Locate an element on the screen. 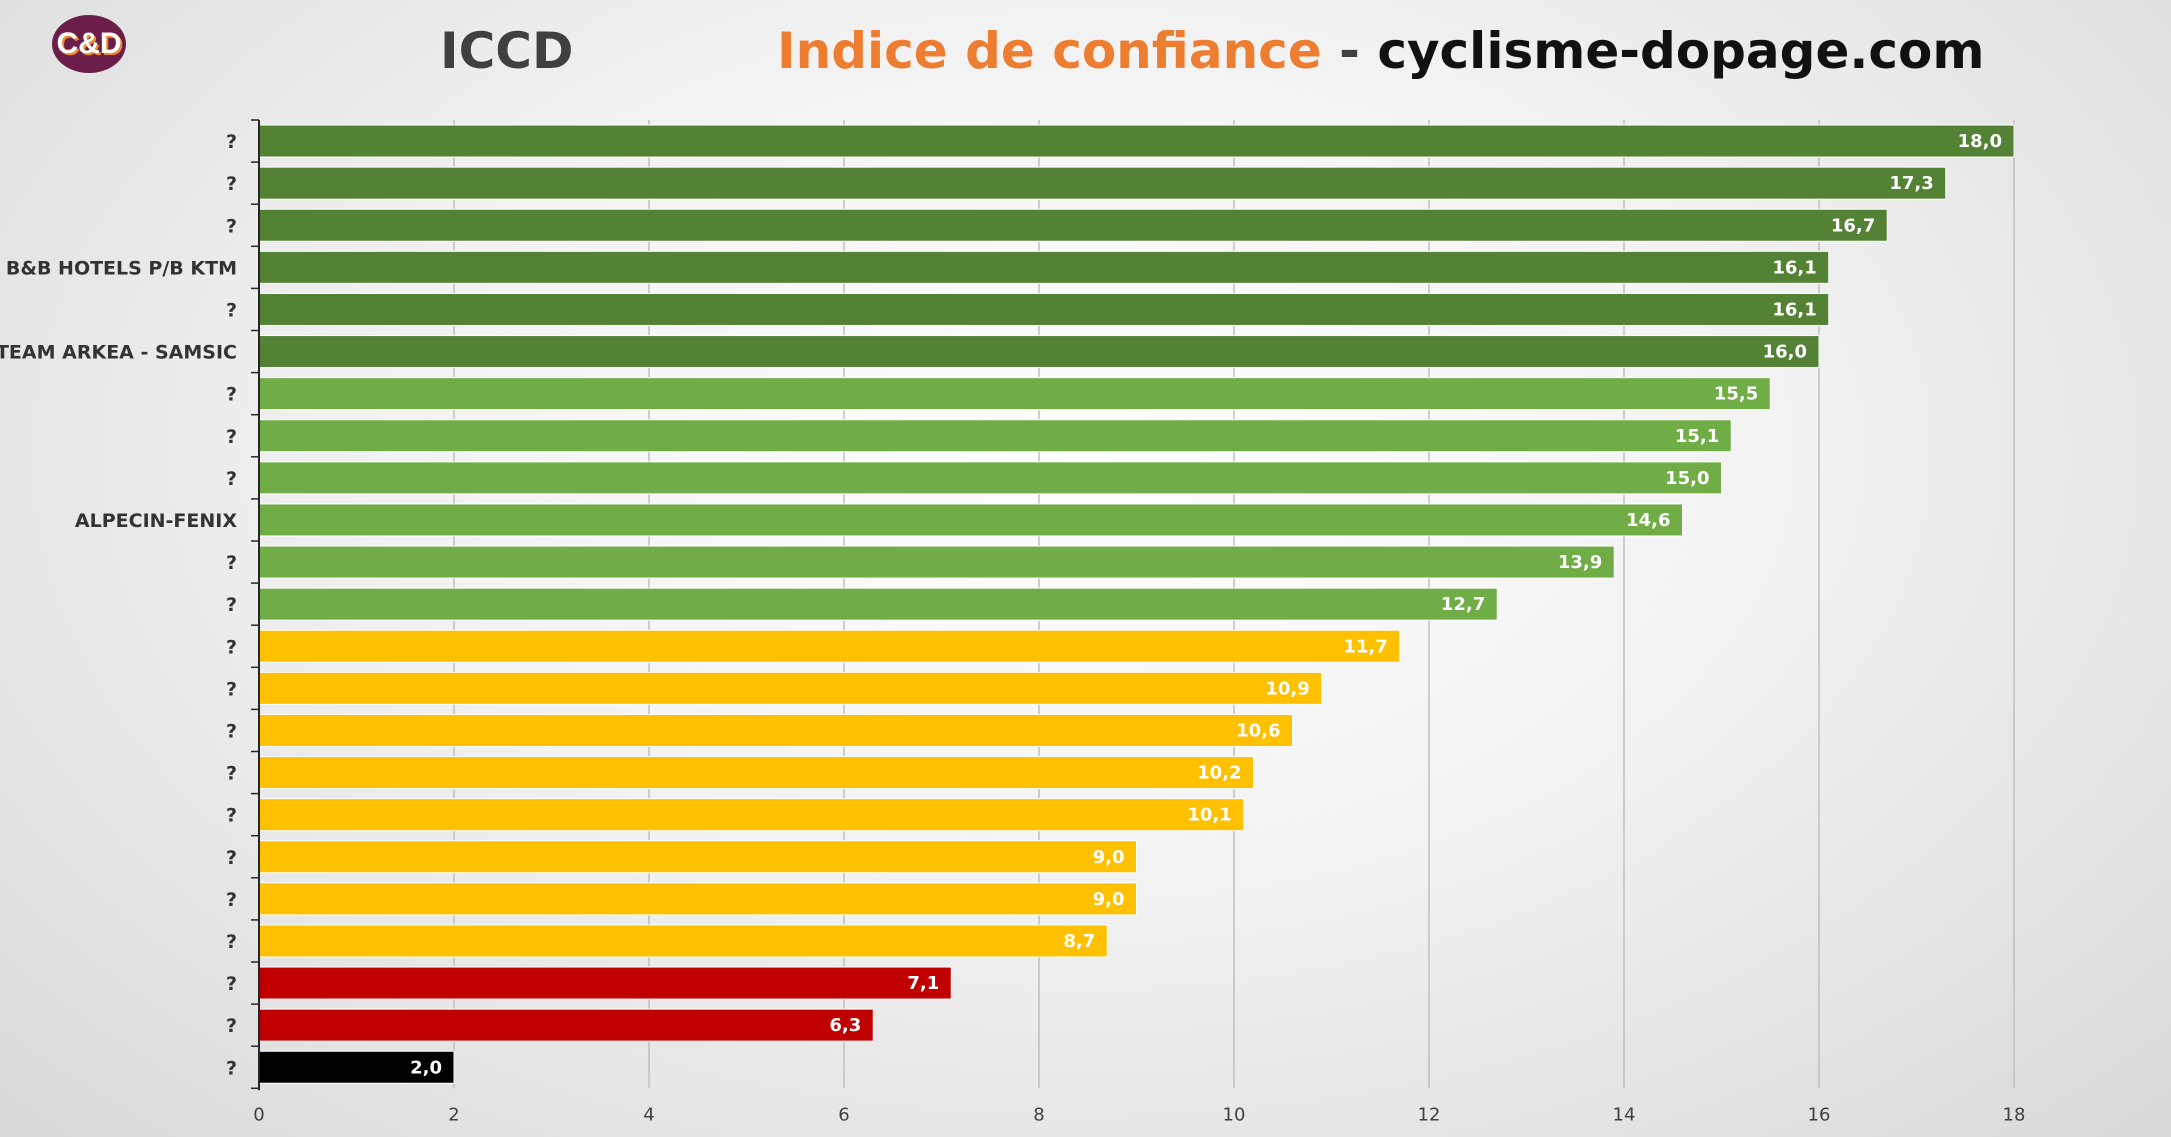  cd-logo: C&D is located at coordinates (89, 44).